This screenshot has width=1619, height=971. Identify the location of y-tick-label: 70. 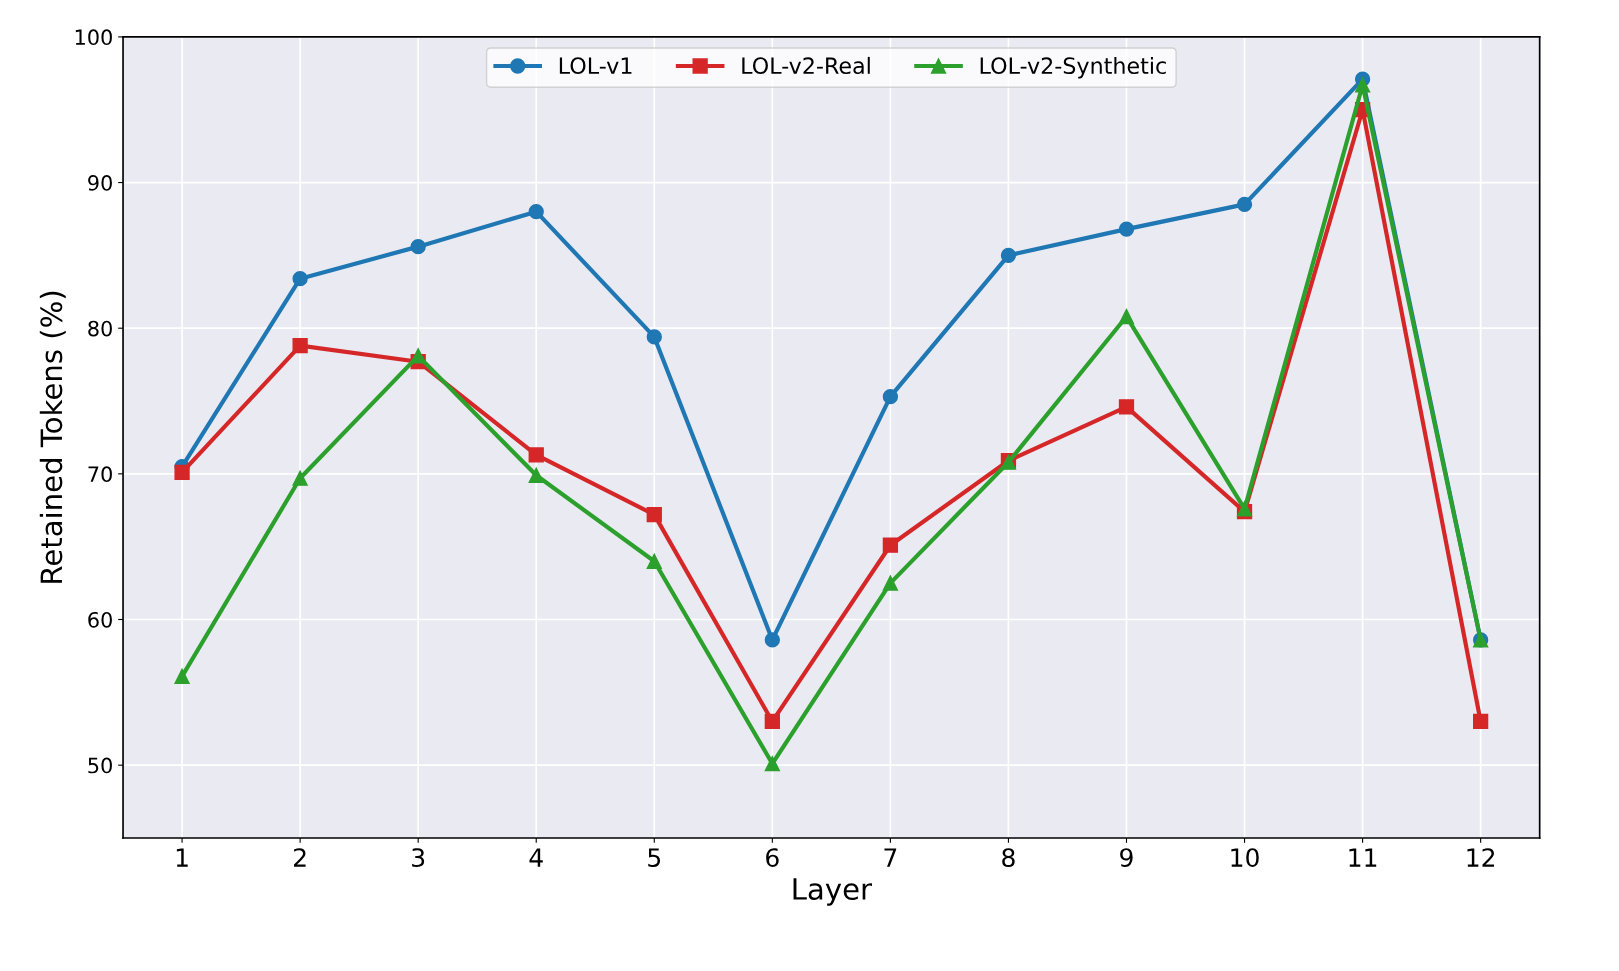
(100, 474).